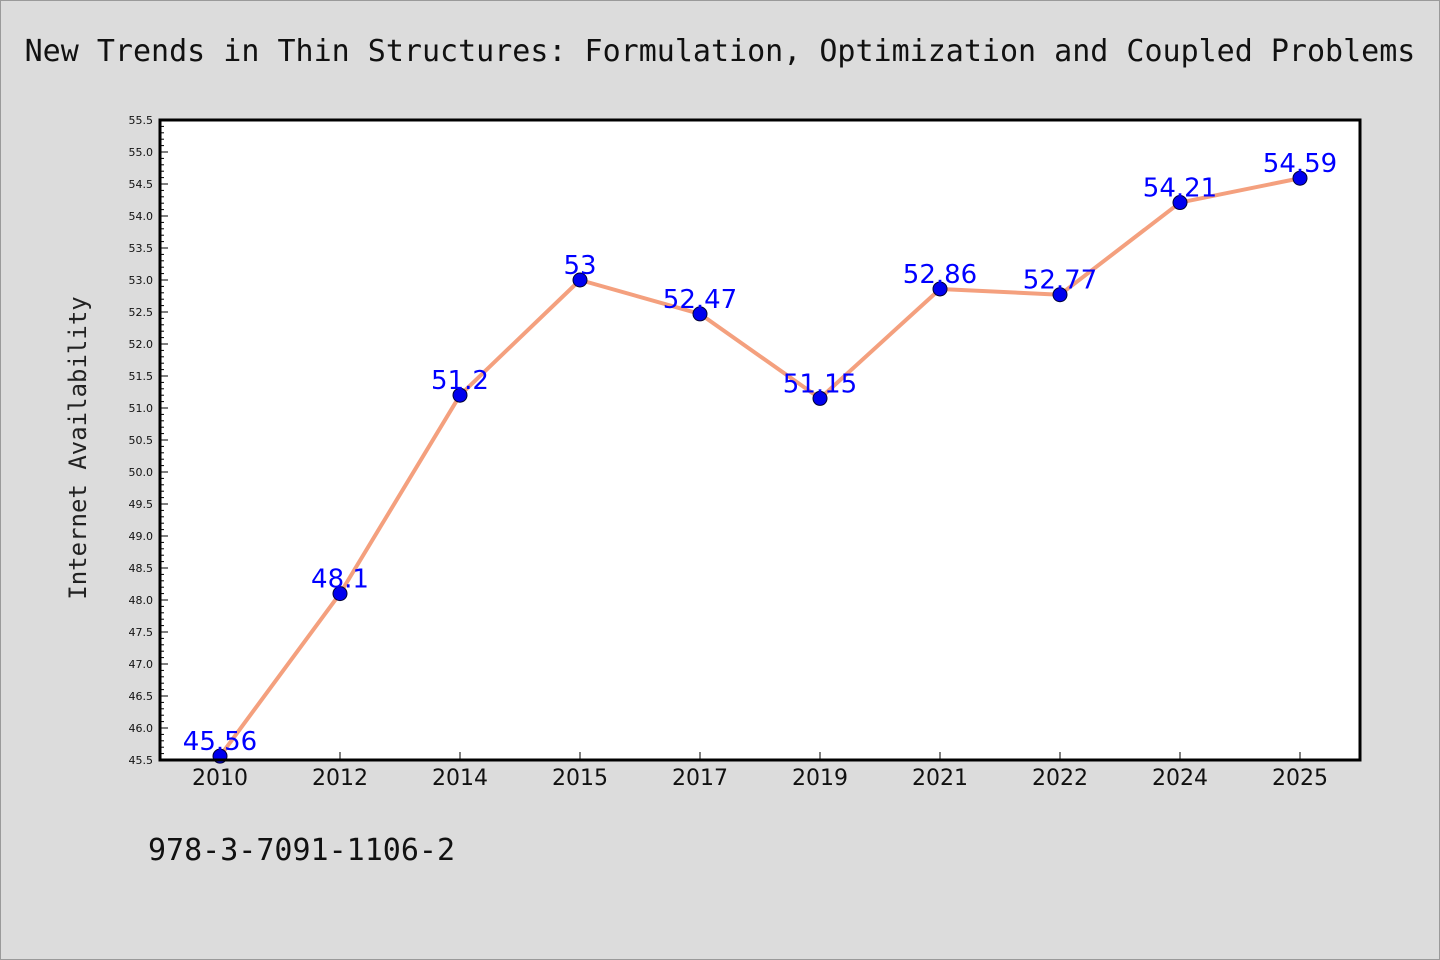 Image resolution: width=1440 pixels, height=960 pixels. What do you see at coordinates (141, 568) in the screenshot?
I see `y-tick-label: 48.5` at bounding box center [141, 568].